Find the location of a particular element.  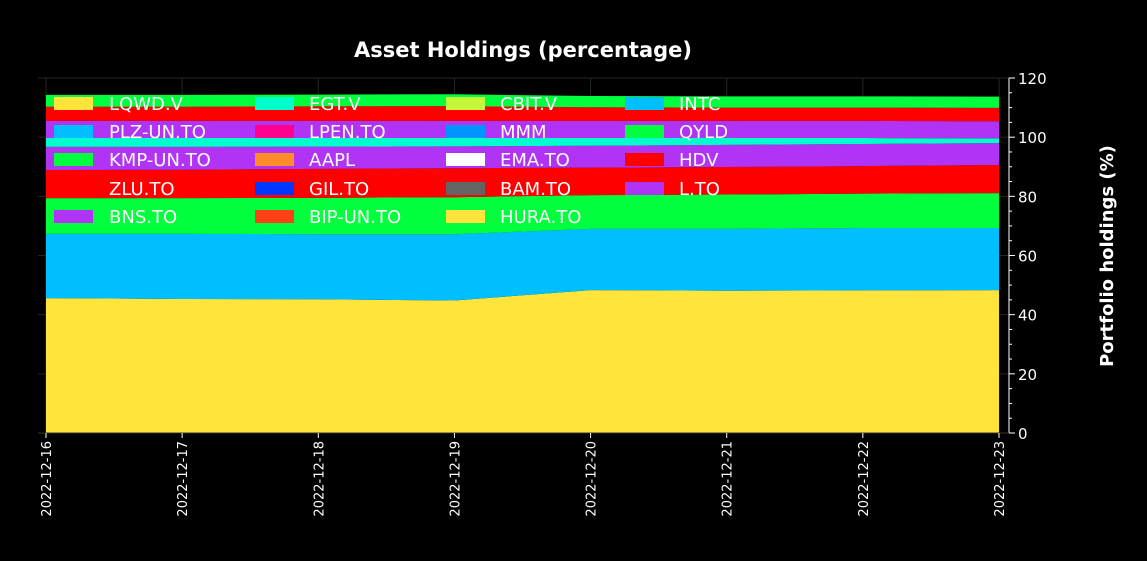

legend-item: MMM is located at coordinates (496, 132).